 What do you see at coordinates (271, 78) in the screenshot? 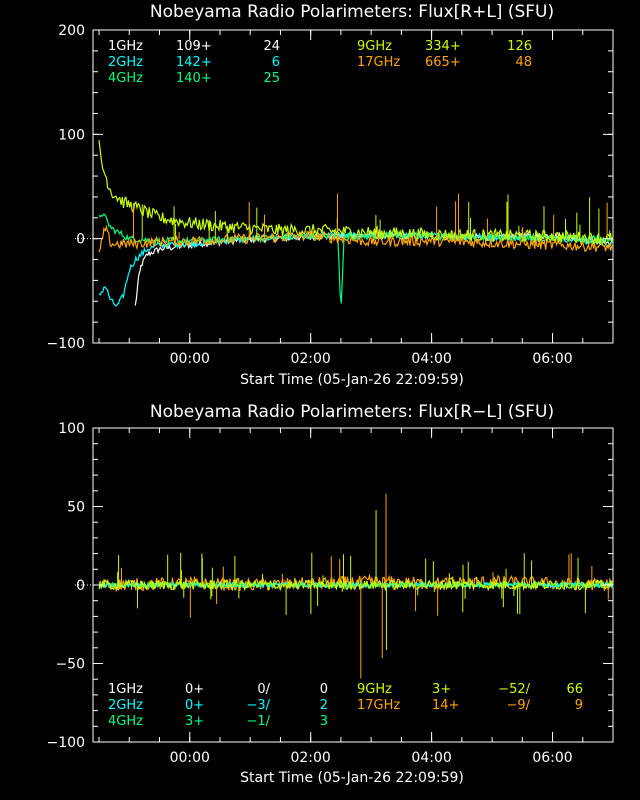
I see `legend-value-2: 25` at bounding box center [271, 78].